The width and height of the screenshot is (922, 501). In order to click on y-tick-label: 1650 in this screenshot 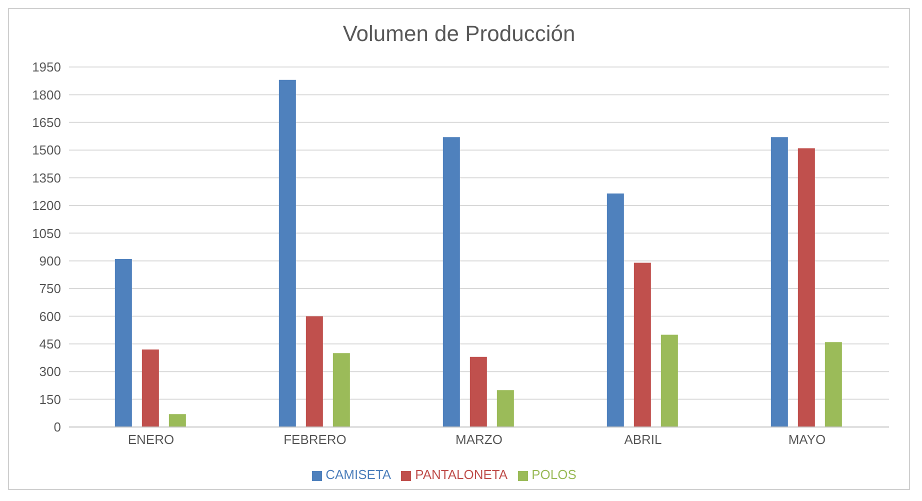, I will do `click(46, 122)`.